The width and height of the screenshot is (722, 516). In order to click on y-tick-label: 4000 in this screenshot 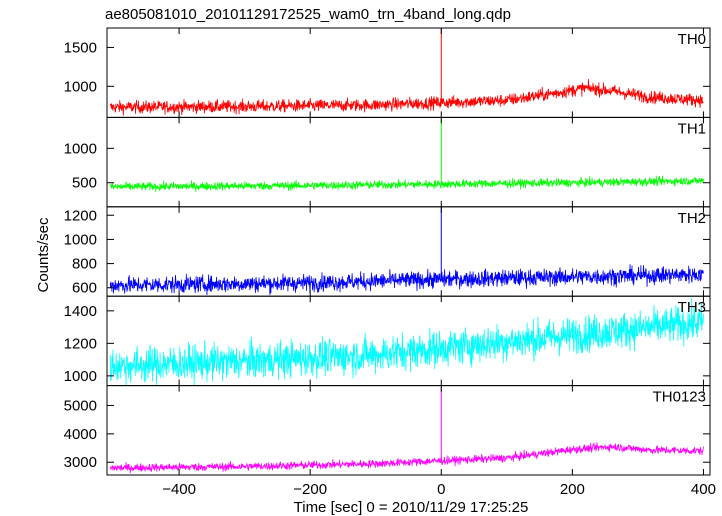, I will do `click(80, 434)`.